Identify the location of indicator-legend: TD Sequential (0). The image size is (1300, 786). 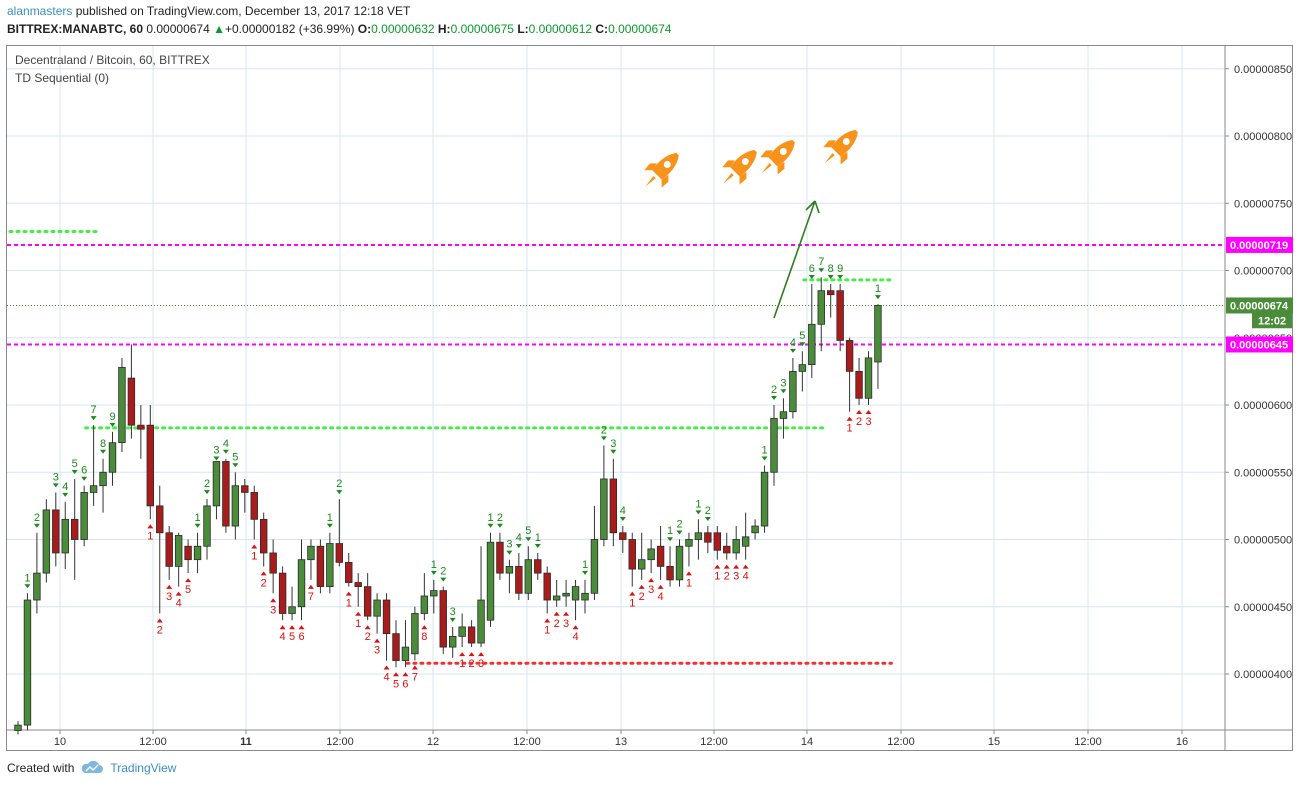
(62, 78).